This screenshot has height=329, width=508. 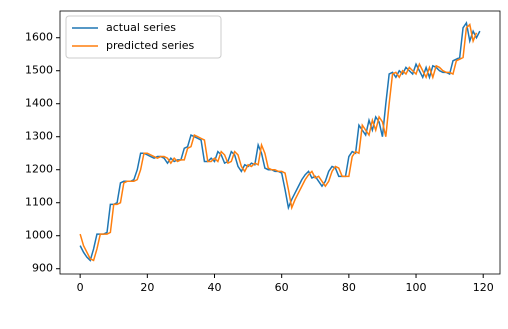 What do you see at coordinates (39, 169) in the screenshot?
I see `y-tick-label: 1200` at bounding box center [39, 169].